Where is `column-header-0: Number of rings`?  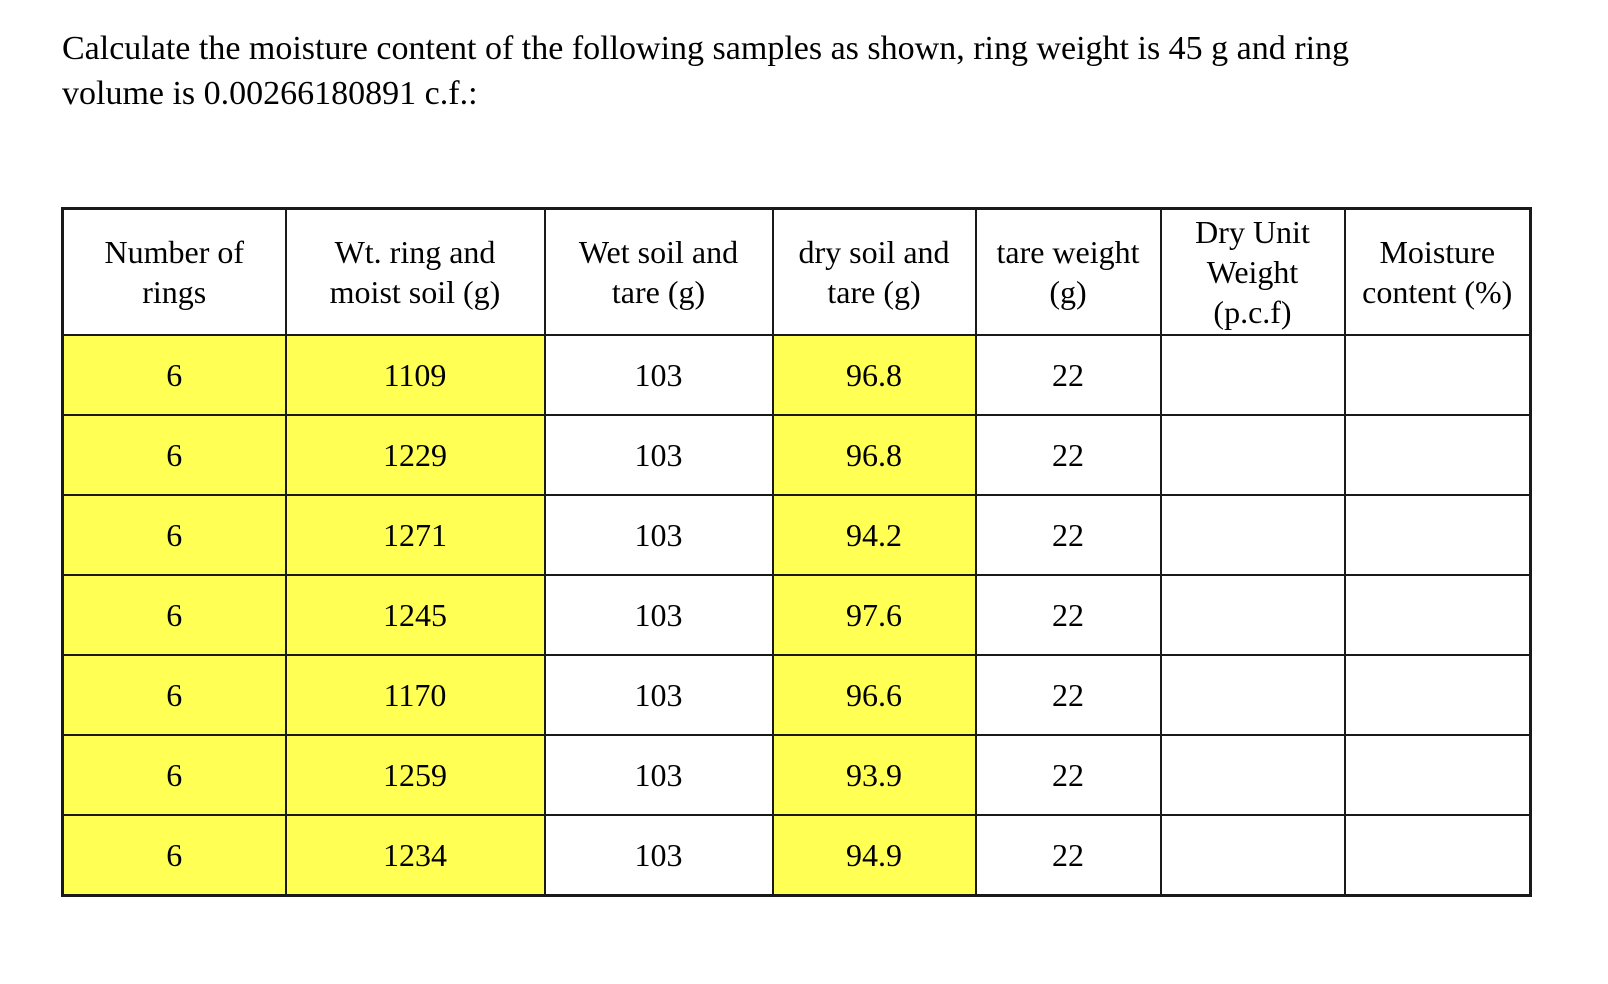
column-header-0: Number of rings is located at coordinates (174, 271).